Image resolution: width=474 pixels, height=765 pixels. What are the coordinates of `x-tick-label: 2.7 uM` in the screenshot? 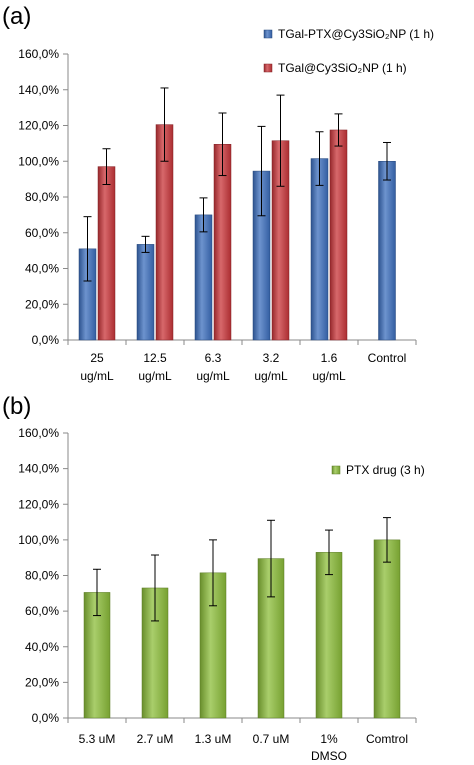 It's located at (155, 739).